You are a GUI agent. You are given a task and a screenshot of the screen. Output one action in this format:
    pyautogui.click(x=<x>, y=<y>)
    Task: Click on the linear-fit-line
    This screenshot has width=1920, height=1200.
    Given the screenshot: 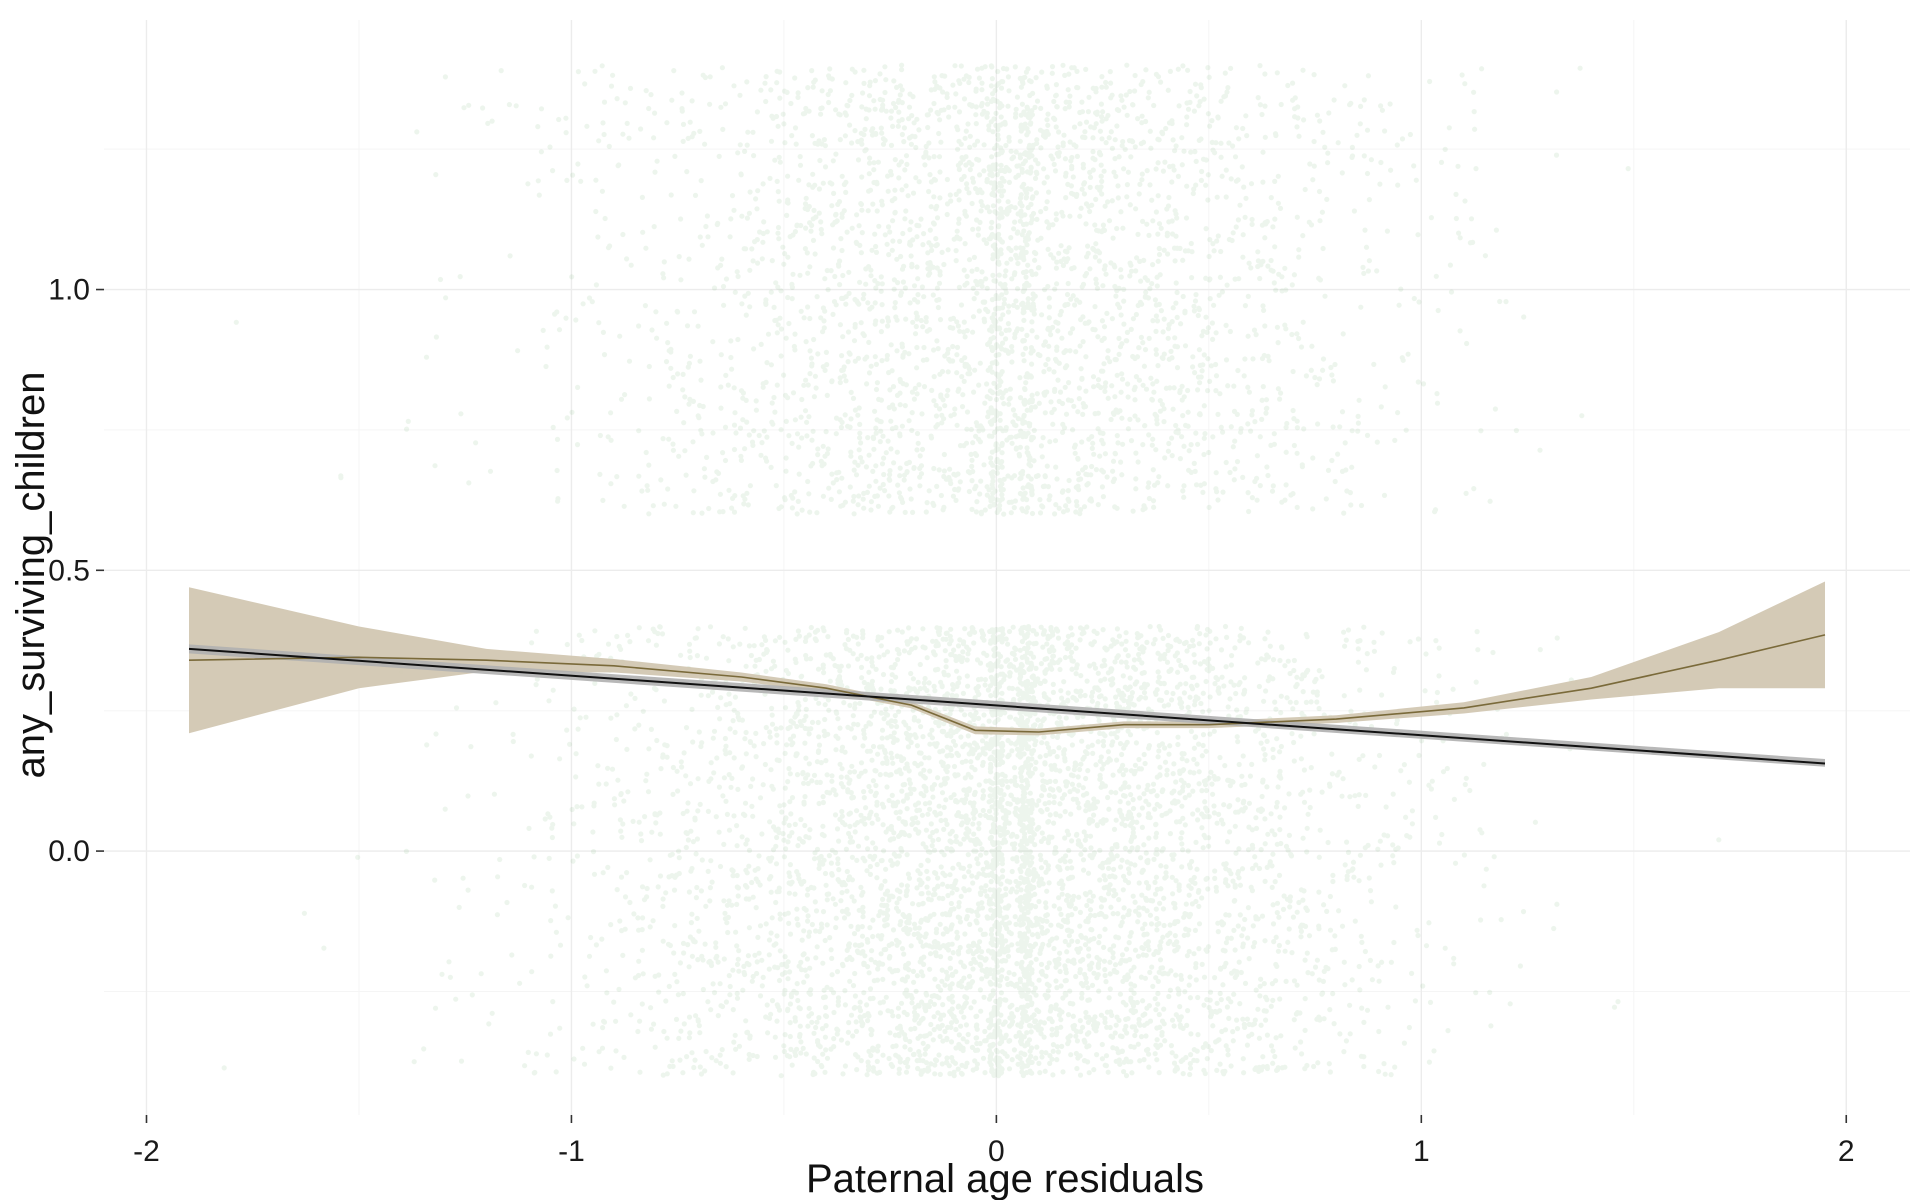 What is the action you would take?
    pyautogui.click(x=1007, y=706)
    